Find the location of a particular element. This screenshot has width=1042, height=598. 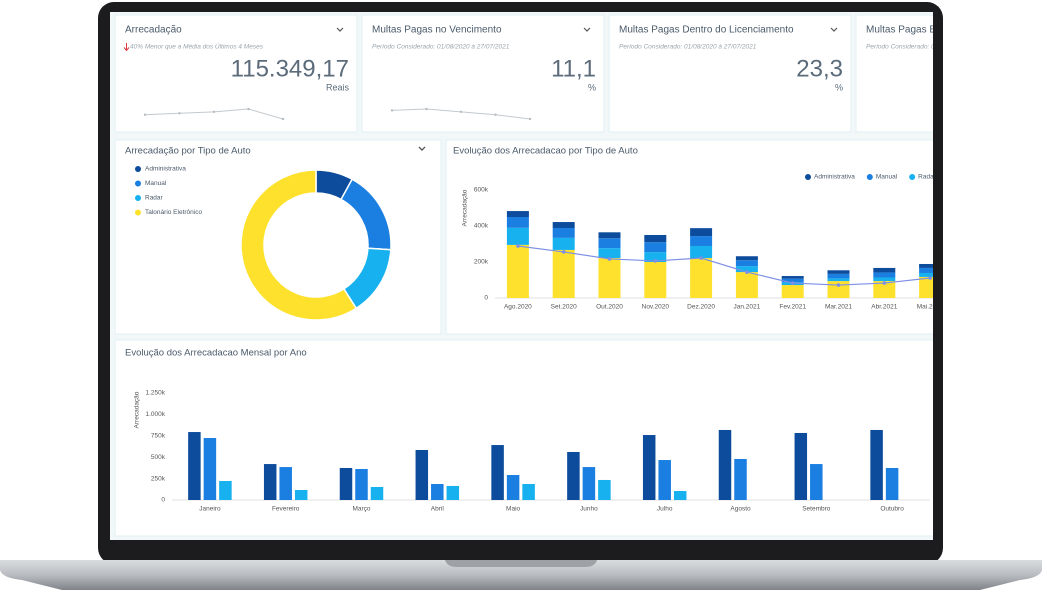

x-tick-label: Março is located at coordinates (361, 509).